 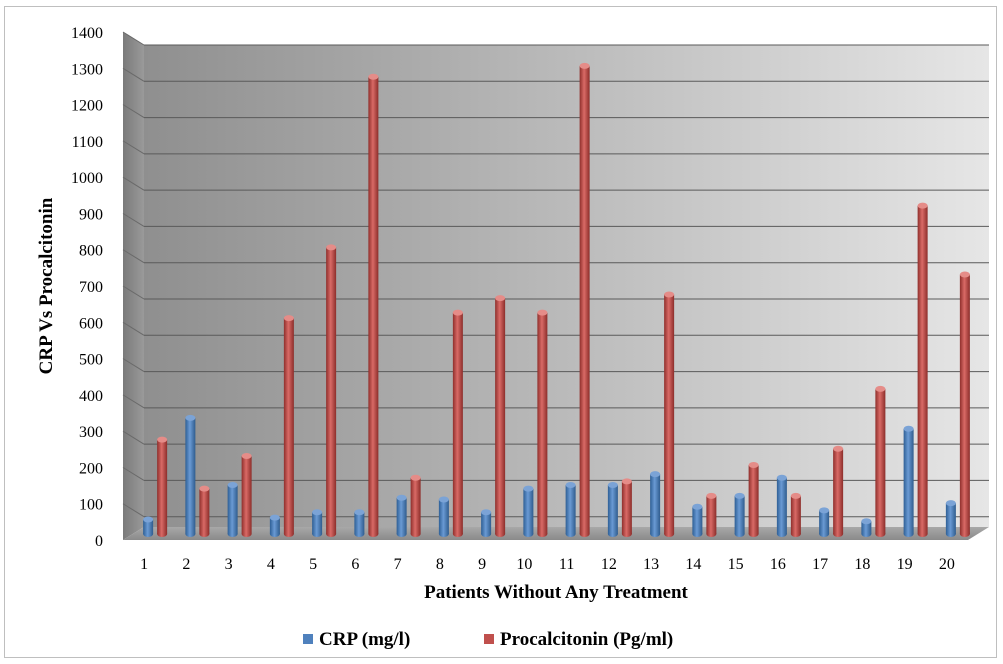 I want to click on x-tick-label: 15, so click(x=736, y=564).